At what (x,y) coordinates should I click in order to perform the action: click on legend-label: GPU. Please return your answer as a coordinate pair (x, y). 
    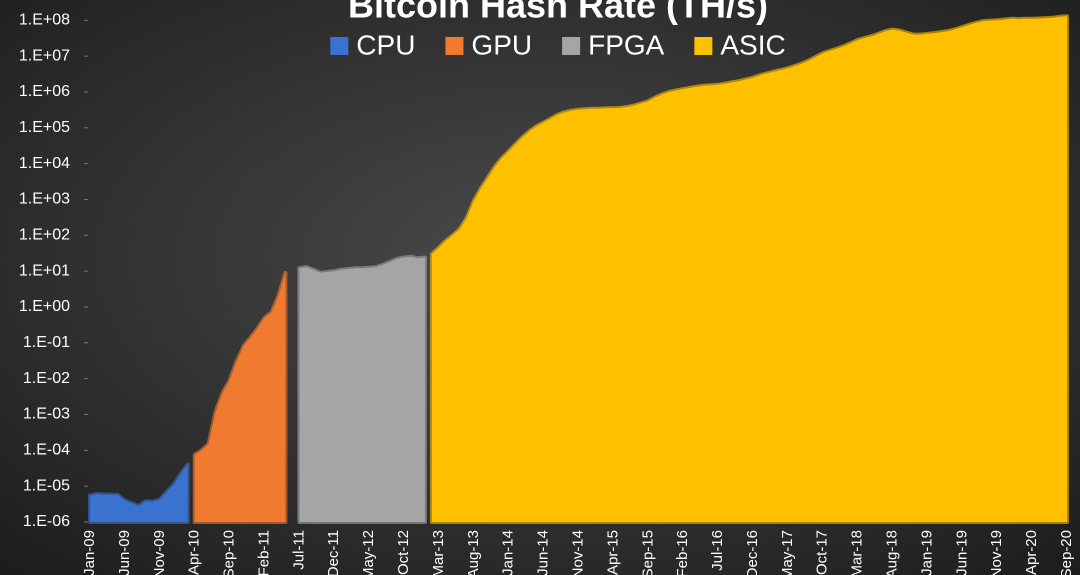
    Looking at the image, I should click on (501, 44).